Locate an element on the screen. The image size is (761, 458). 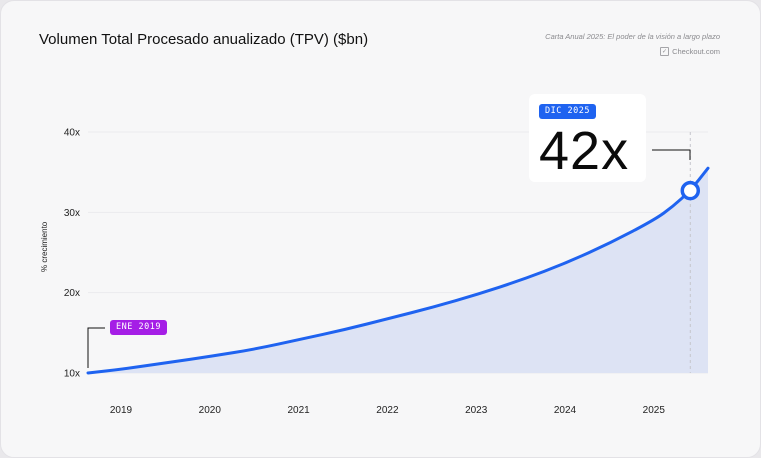
end-callout: DIC 2025 42x is located at coordinates (587, 138).